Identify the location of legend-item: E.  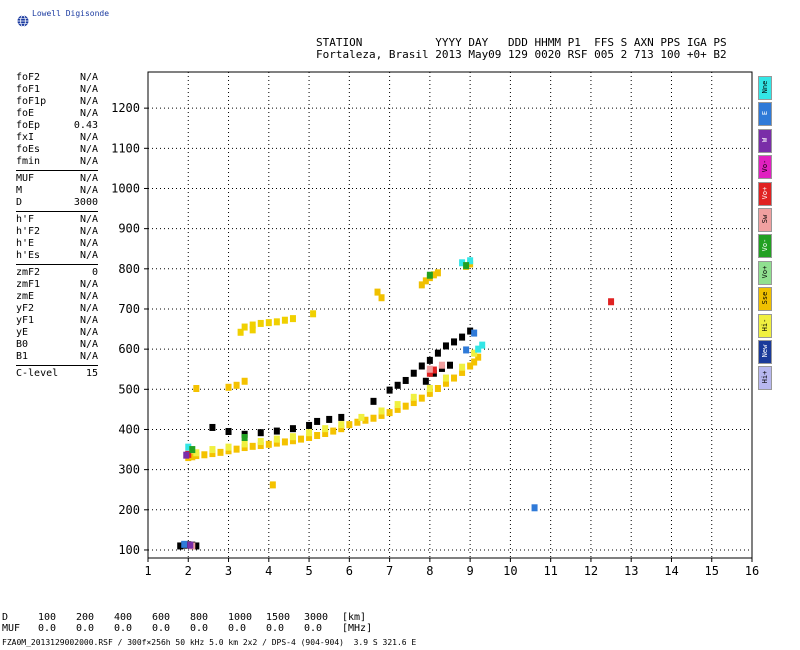
(765, 114).